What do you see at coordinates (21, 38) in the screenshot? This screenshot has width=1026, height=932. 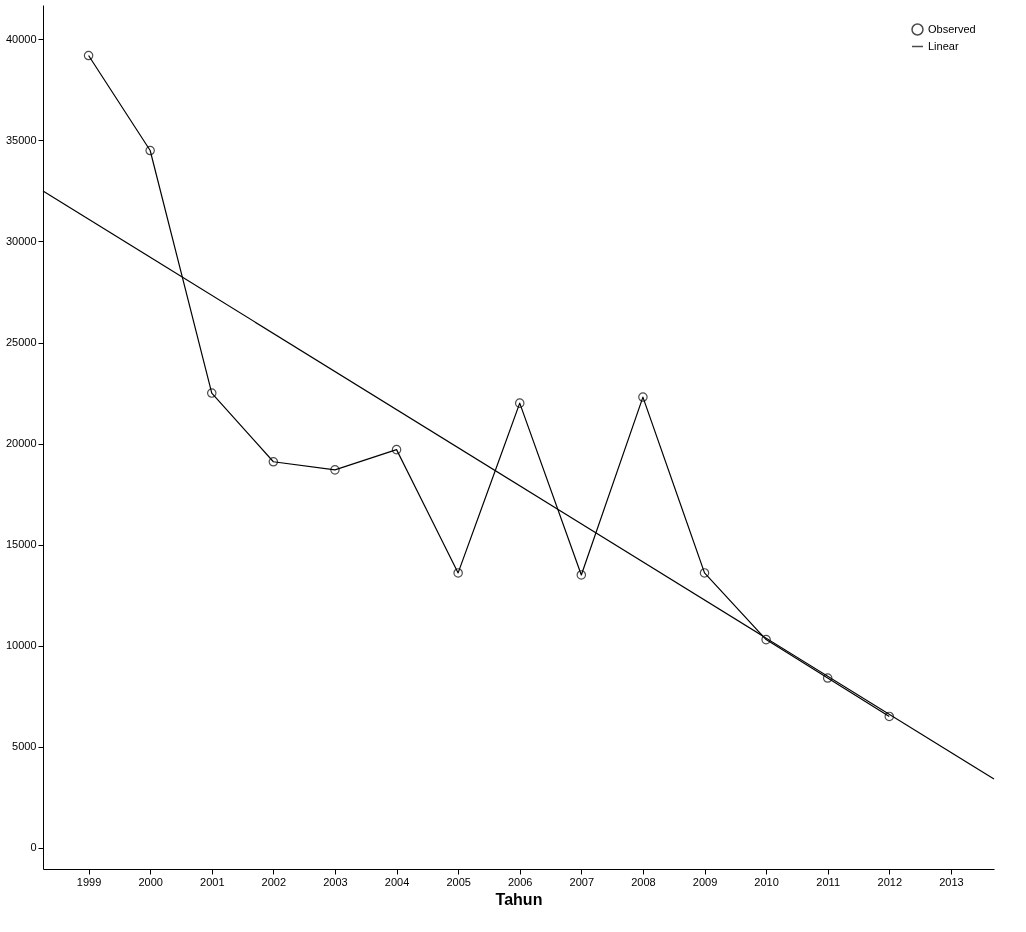 I see `y-tick-label: 40000` at bounding box center [21, 38].